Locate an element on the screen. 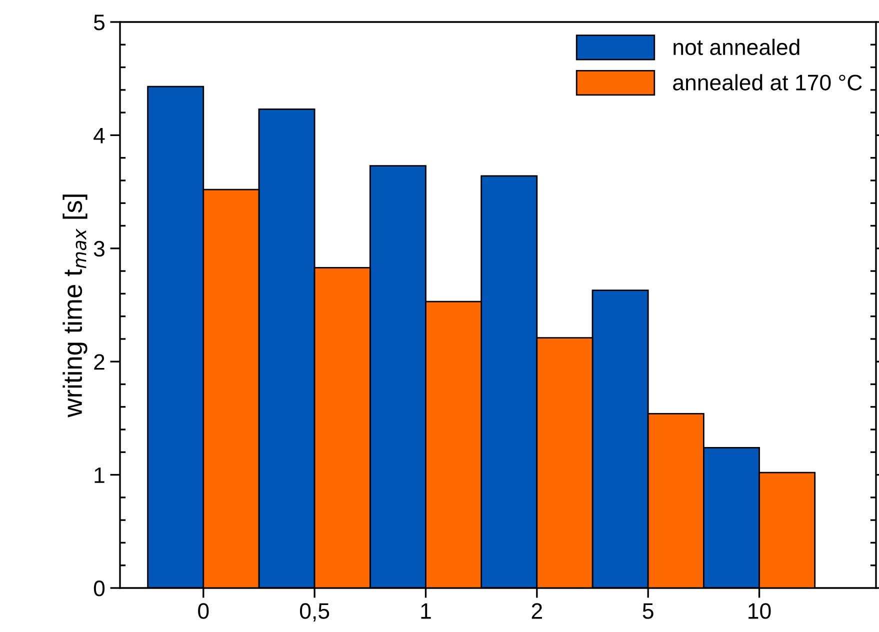  y-tick-label: 2 is located at coordinates (99, 362).